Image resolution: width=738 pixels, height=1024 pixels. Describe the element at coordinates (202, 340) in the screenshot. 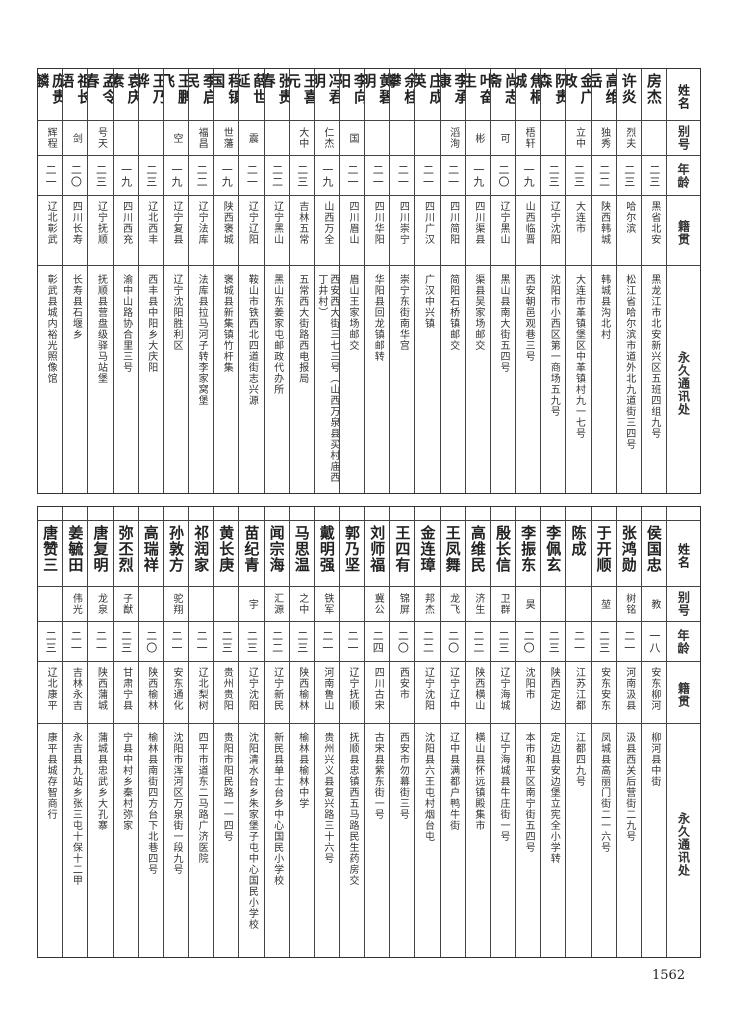

I see `person-address-text: 法库县拉马河子转李家窝堡` at that location.